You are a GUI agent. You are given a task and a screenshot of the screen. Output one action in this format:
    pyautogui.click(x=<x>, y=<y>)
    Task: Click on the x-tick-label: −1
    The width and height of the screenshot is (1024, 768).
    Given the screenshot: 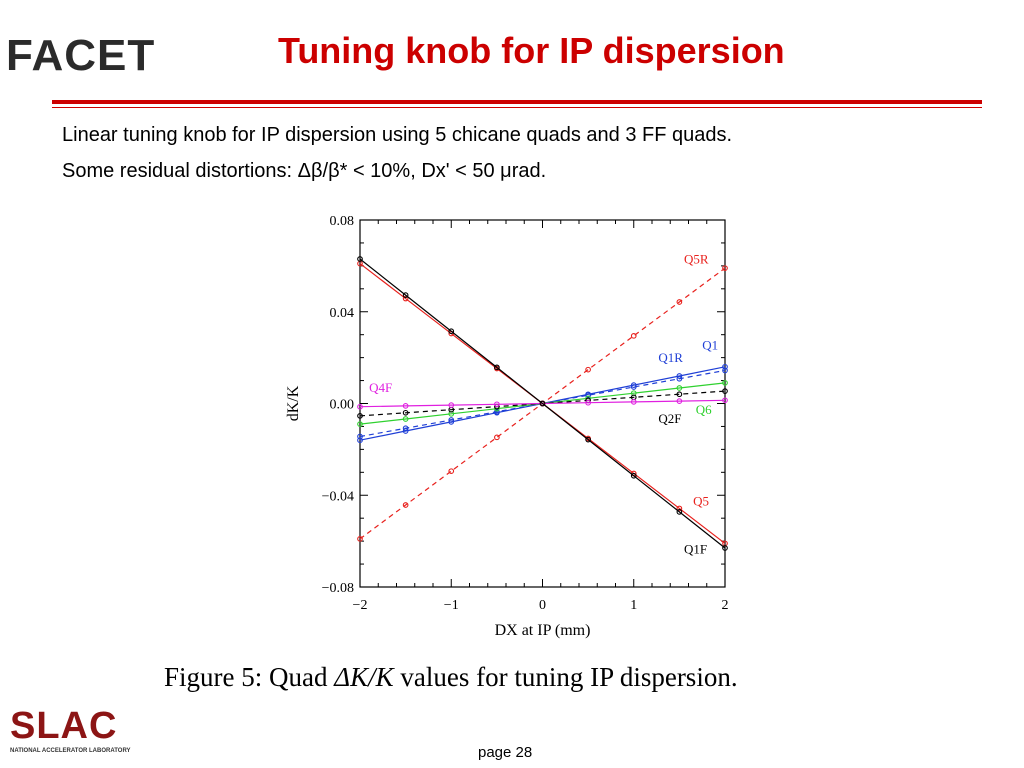 What is the action you would take?
    pyautogui.click(x=451, y=605)
    